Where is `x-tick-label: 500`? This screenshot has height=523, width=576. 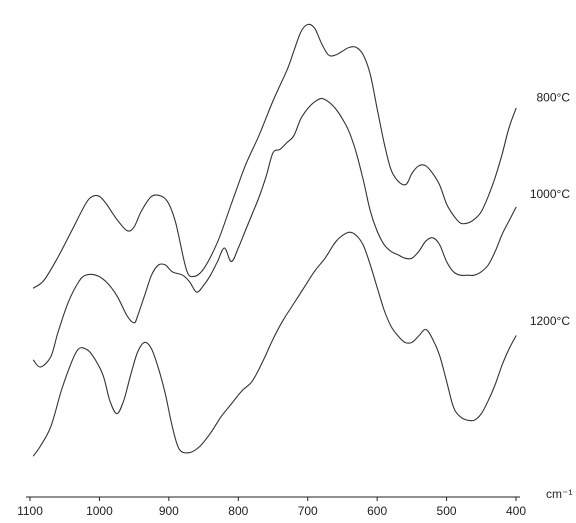
x-tick-label: 500 is located at coordinates (447, 511).